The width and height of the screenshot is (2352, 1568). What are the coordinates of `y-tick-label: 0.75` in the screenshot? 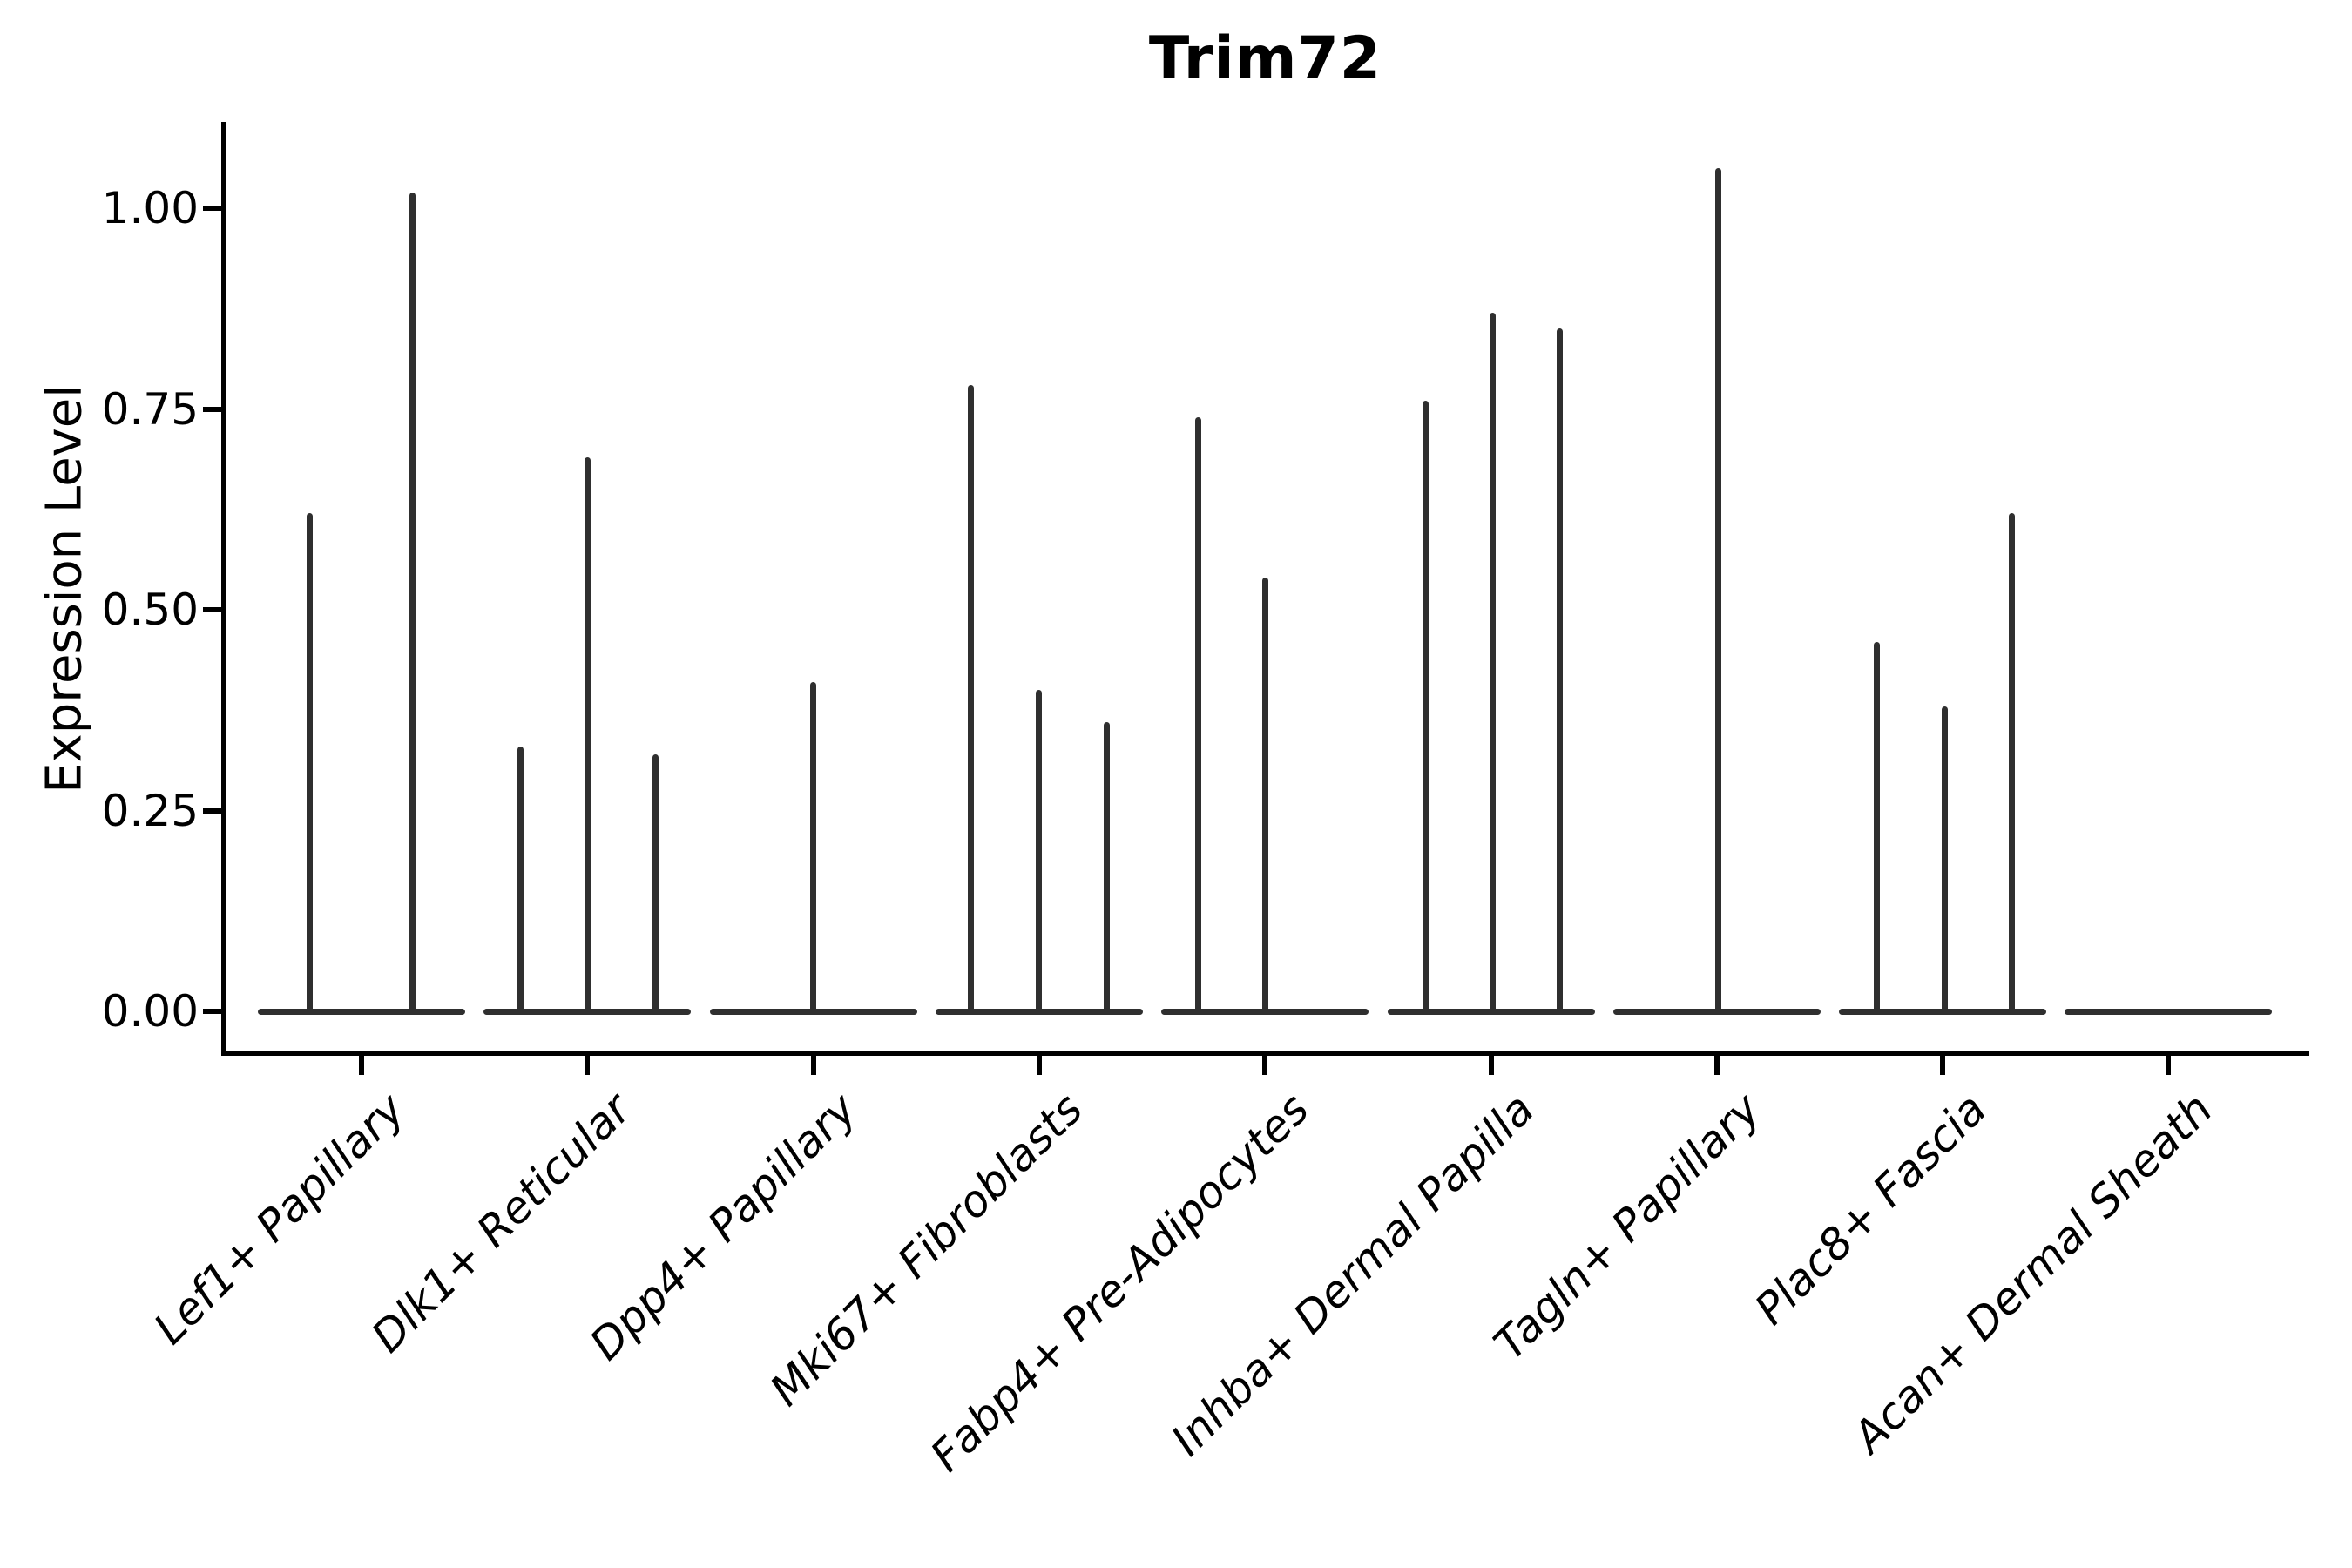 It's located at (150, 409).